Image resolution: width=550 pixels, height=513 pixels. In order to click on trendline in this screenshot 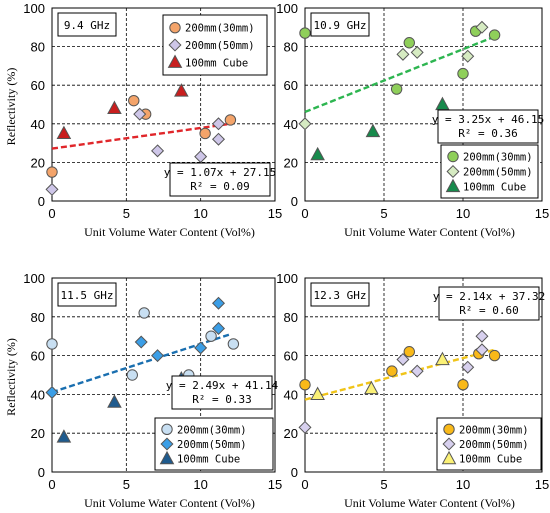, I will do `click(141, 136)`.